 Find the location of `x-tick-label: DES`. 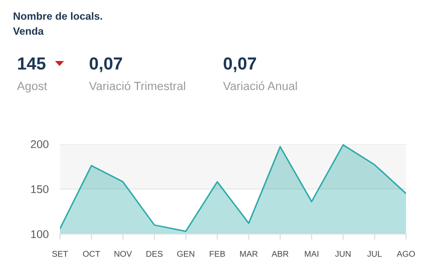

x-tick-label: DES is located at coordinates (154, 253).